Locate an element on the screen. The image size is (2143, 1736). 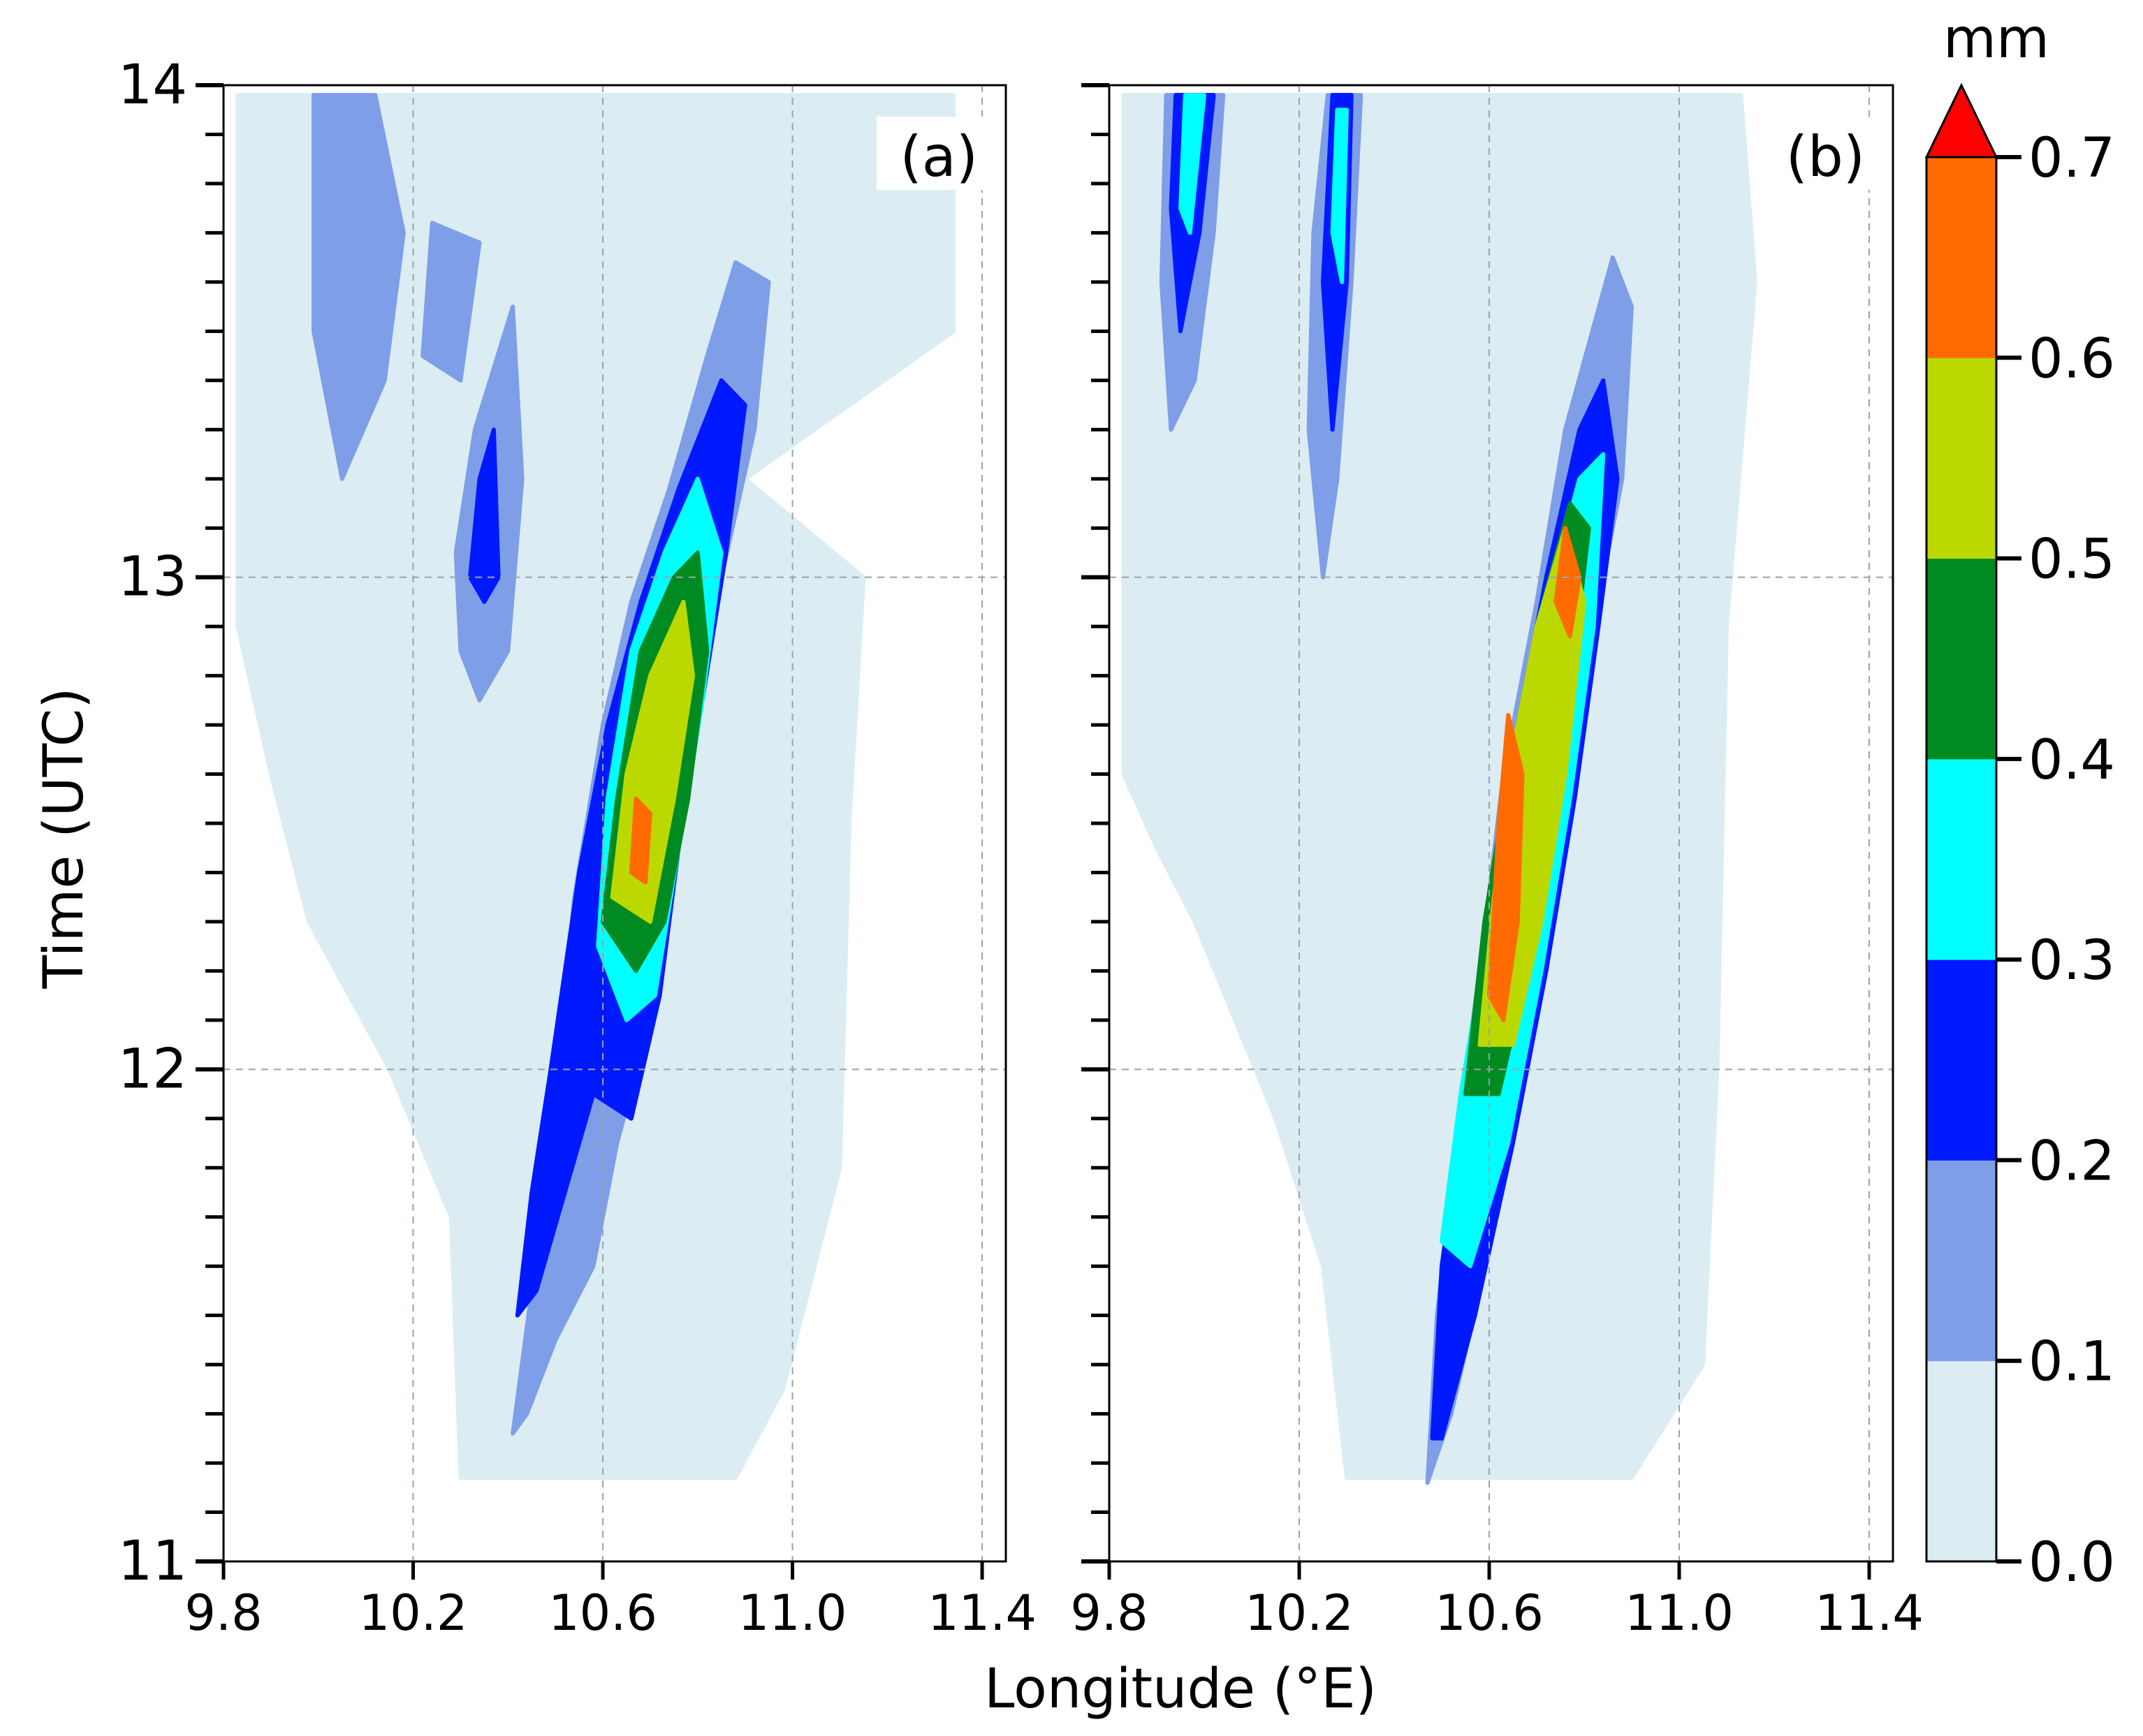
colorbar-frame is located at coordinates (1961, 859).